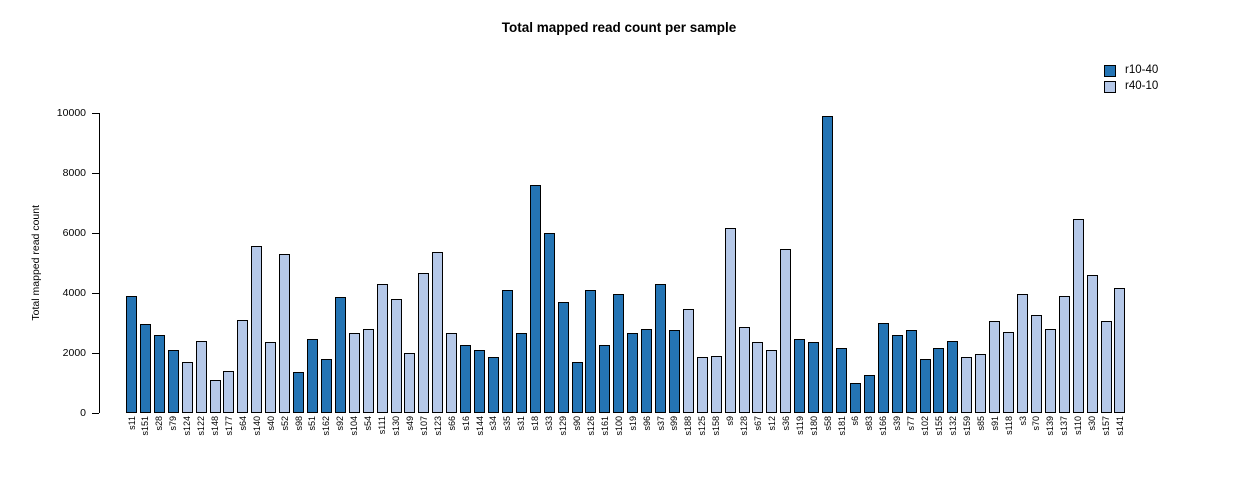  I want to click on x-axis-label: s37, so click(660, 423).